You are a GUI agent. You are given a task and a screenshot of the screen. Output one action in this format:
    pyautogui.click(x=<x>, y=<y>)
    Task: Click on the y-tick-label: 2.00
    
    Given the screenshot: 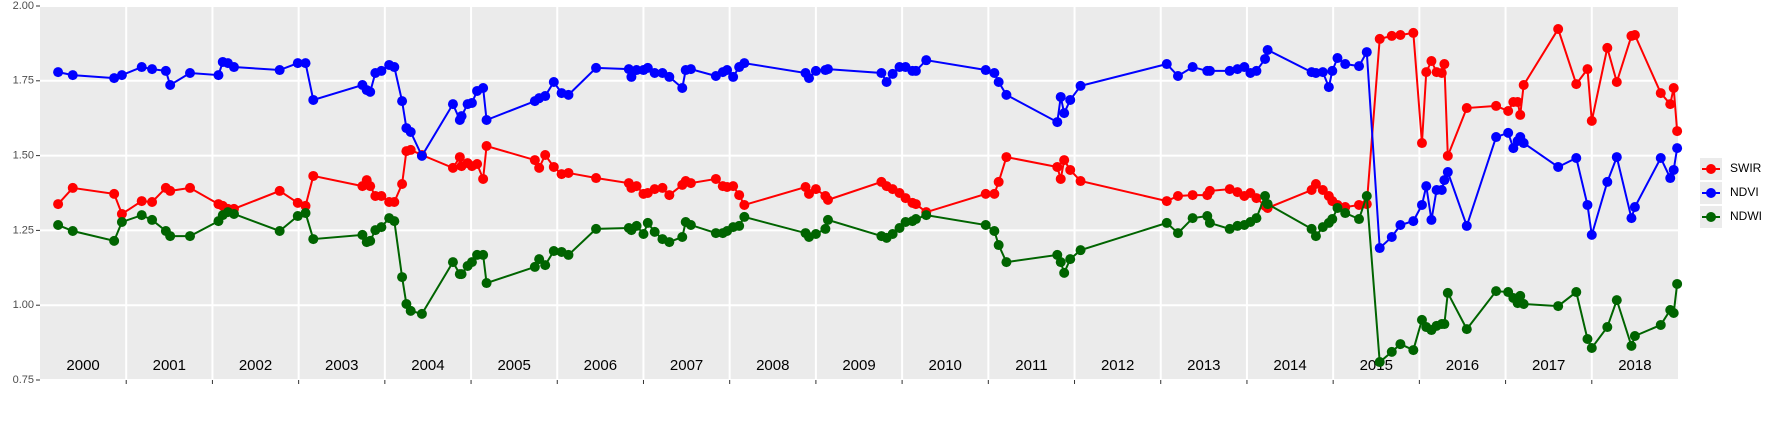 What is the action you would take?
    pyautogui.click(x=23, y=6)
    